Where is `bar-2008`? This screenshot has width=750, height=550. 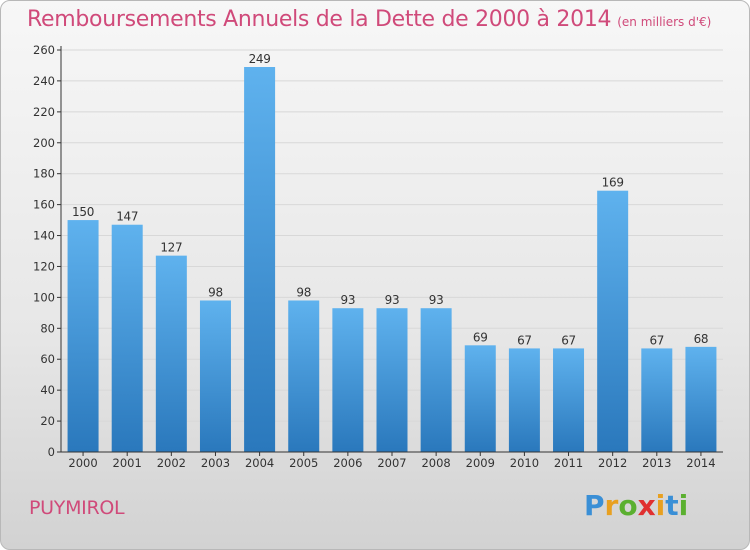 bar-2008 is located at coordinates (436, 380).